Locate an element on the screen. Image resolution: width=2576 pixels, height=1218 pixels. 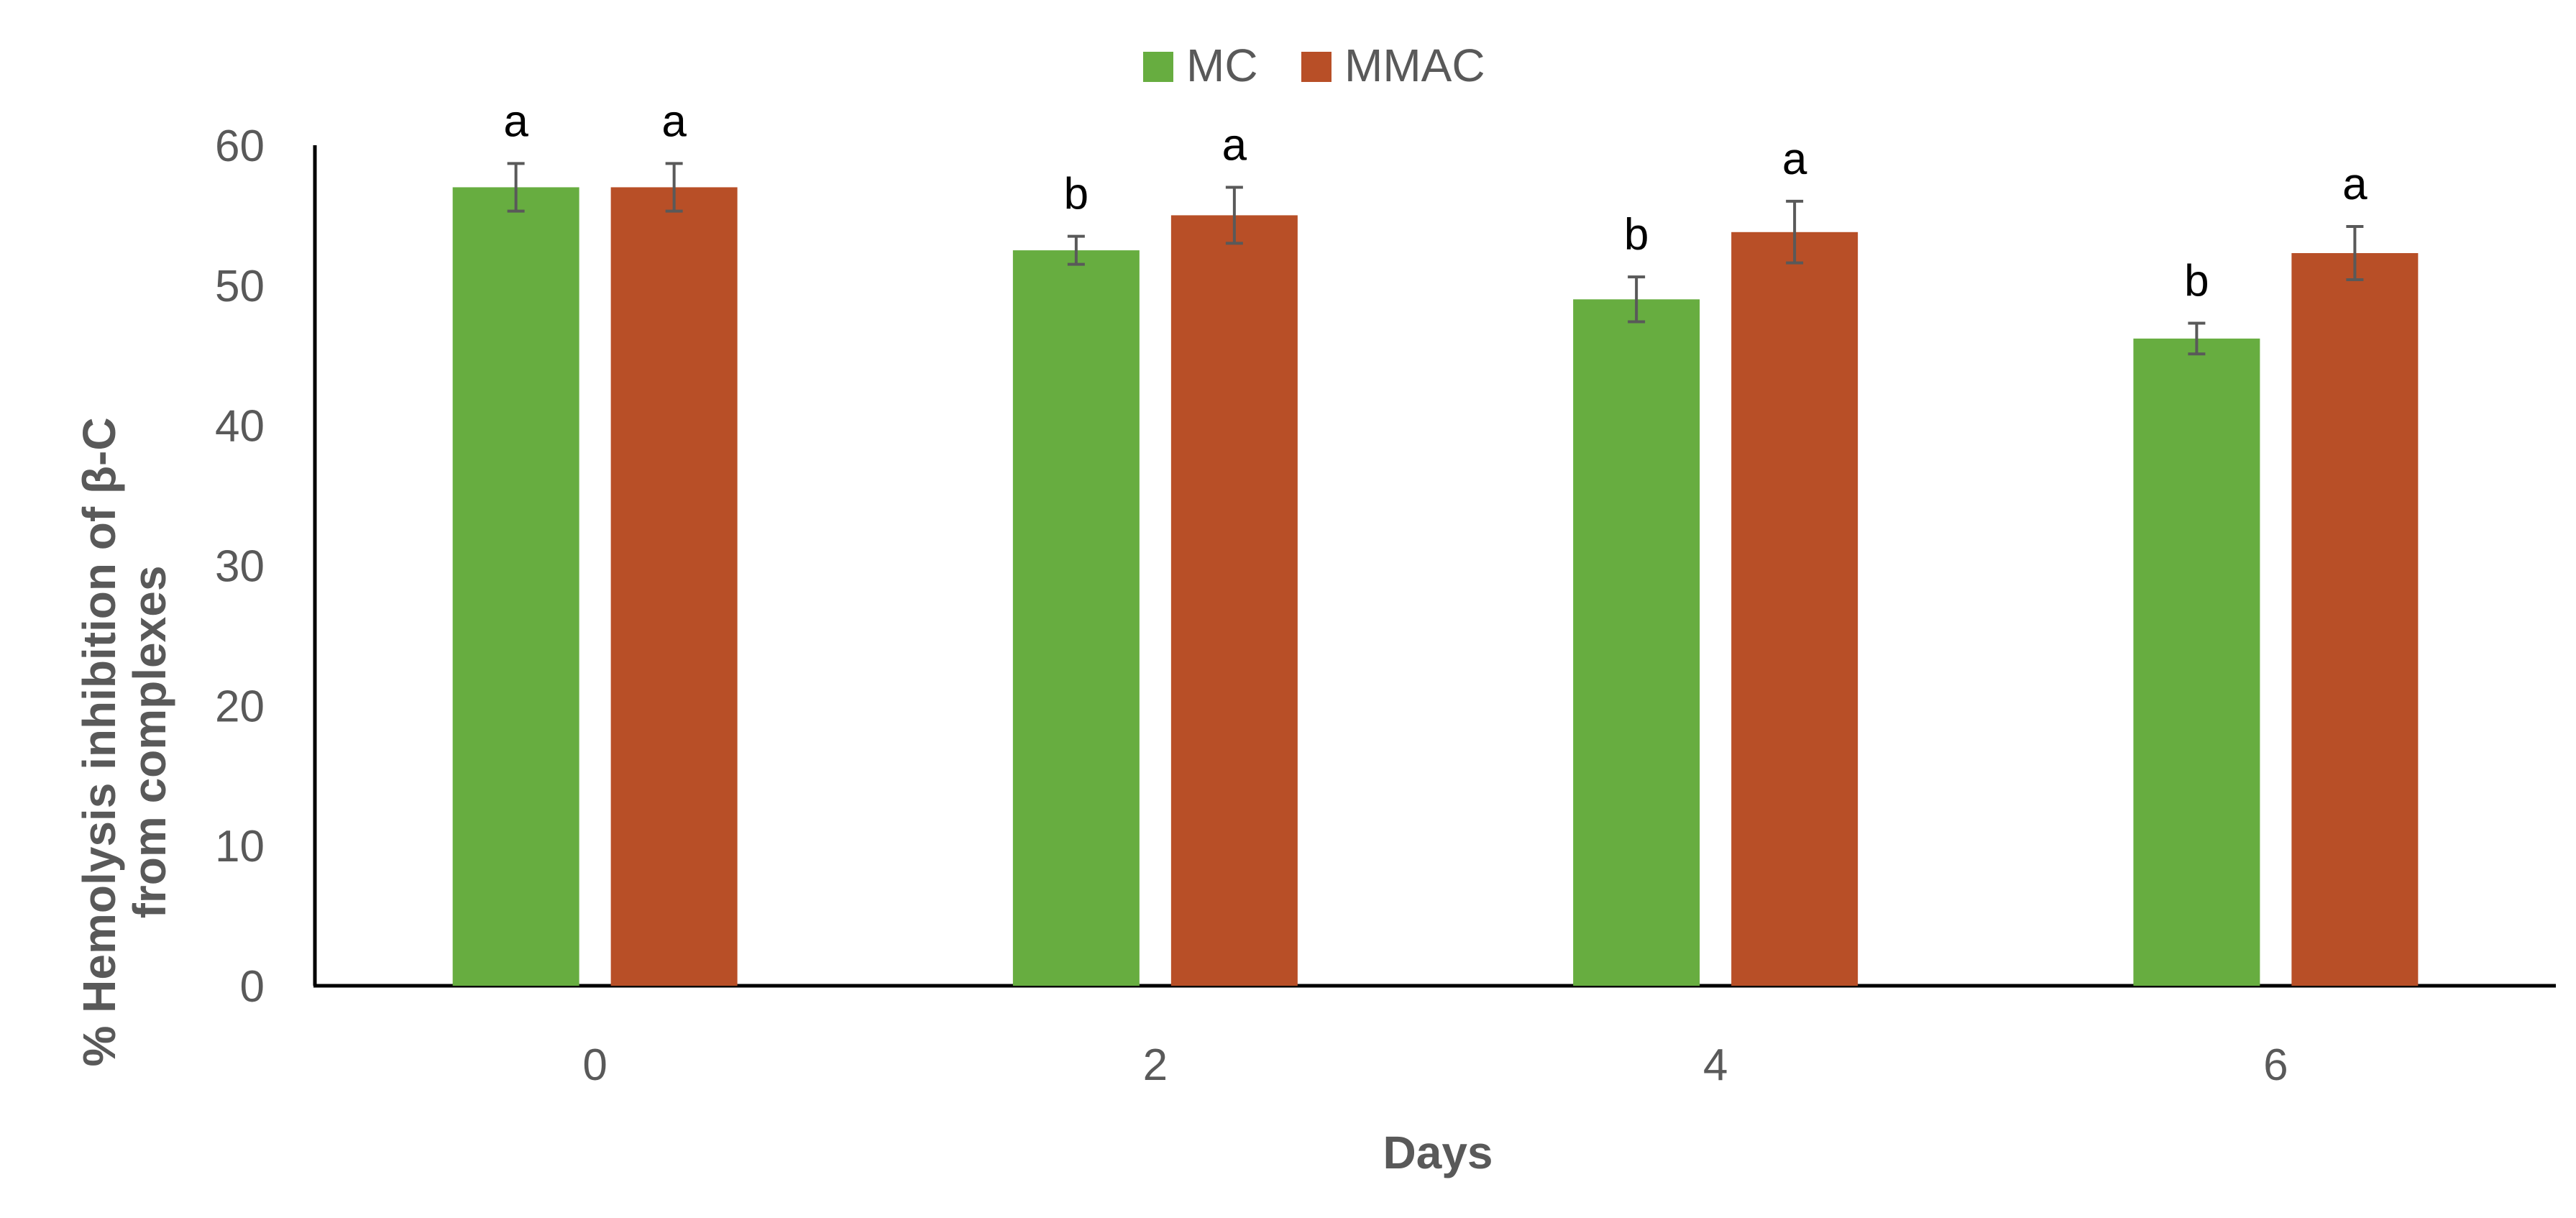
x-axis-title: Days is located at coordinates (1438, 1152).